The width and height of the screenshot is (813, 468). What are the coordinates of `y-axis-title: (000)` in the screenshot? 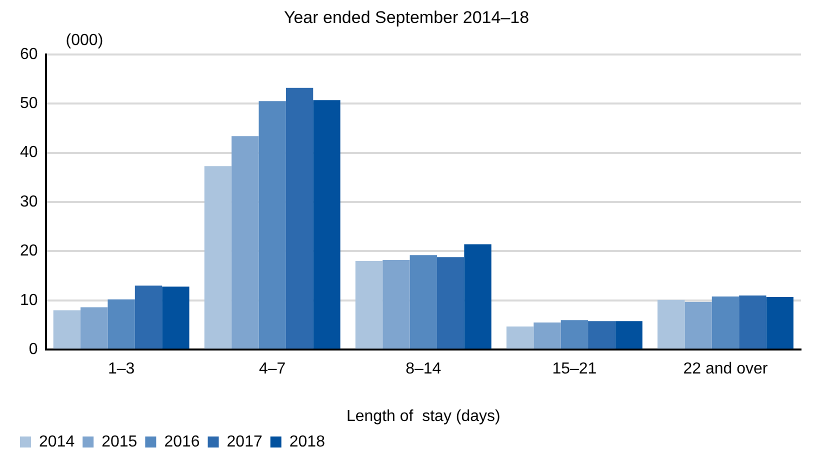 It's located at (85, 40).